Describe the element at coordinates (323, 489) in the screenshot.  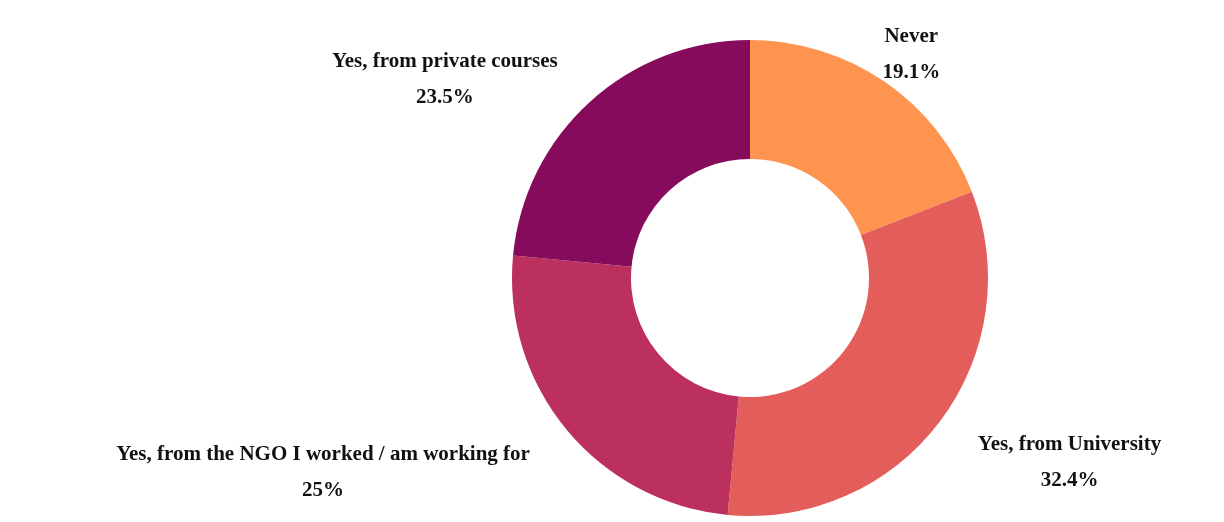
I see `data-label: 25%` at that location.